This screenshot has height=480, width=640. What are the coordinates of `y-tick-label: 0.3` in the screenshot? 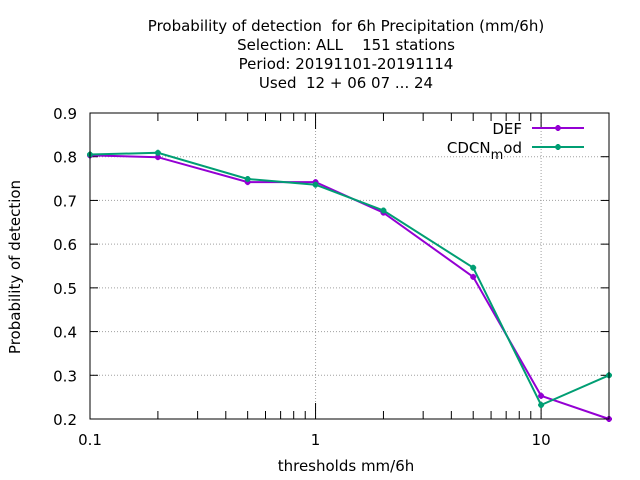 It's located at (65, 376).